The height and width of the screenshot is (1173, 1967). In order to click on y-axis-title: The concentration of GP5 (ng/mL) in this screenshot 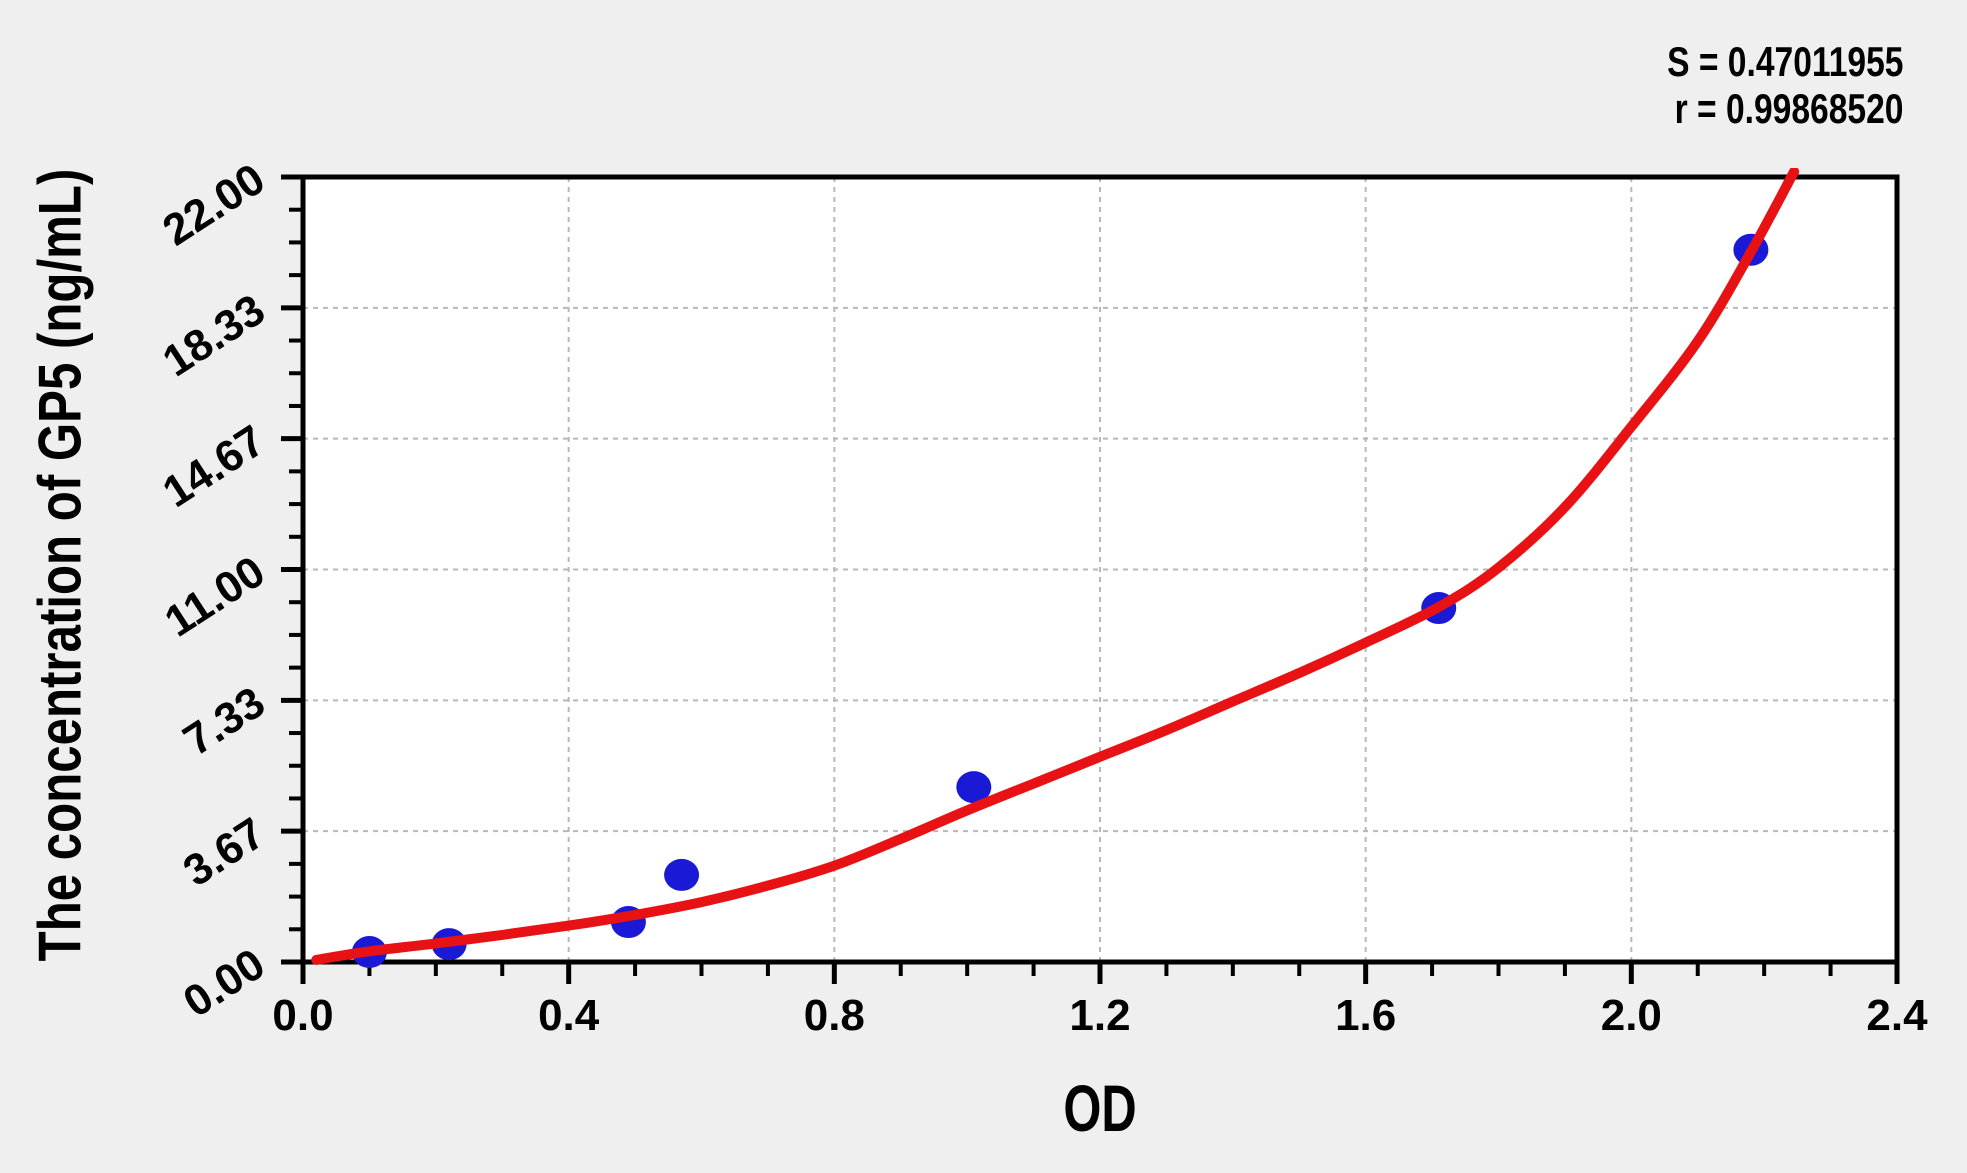, I will do `click(60, 565)`.